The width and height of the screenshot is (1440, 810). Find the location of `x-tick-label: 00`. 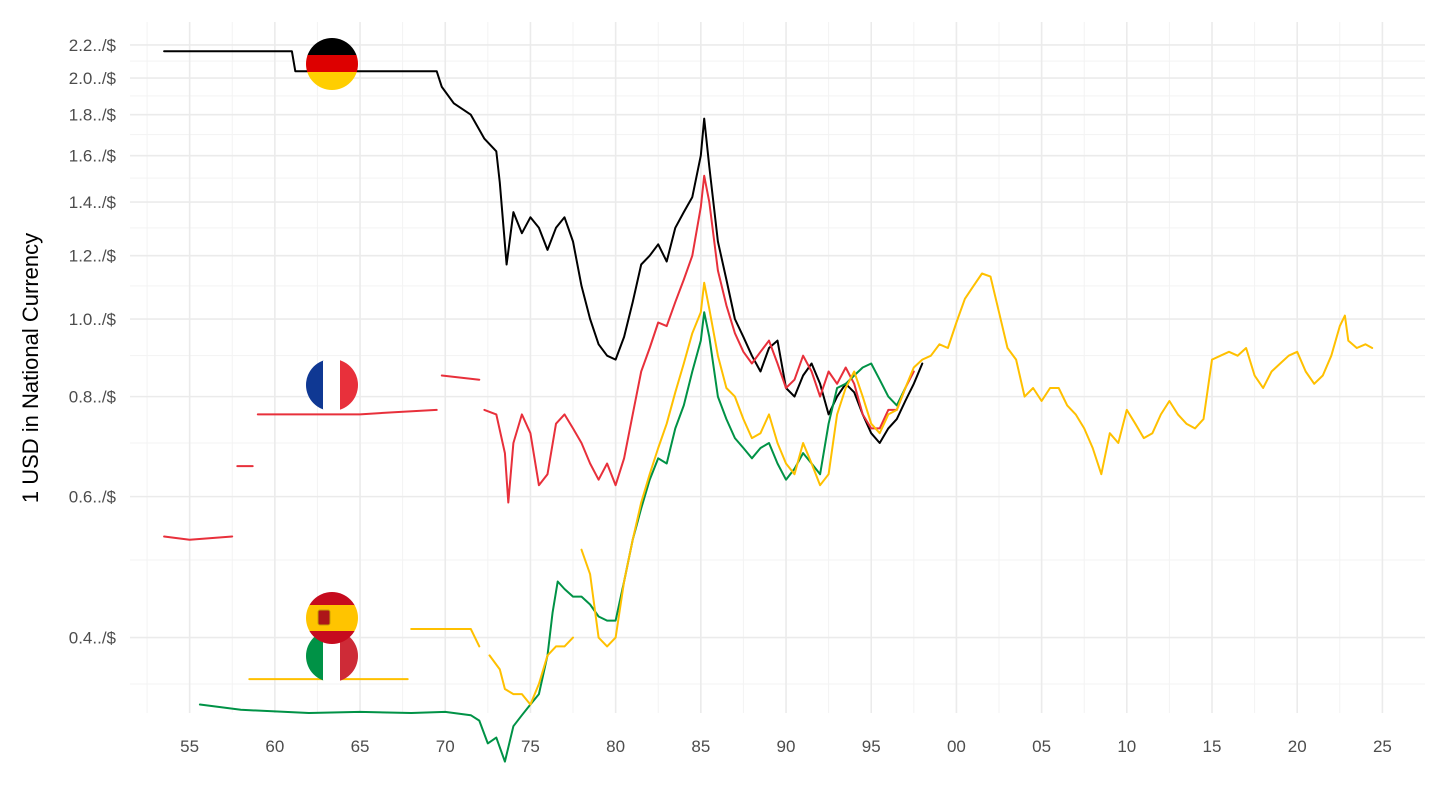

x-tick-label: 00 is located at coordinates (956, 746).